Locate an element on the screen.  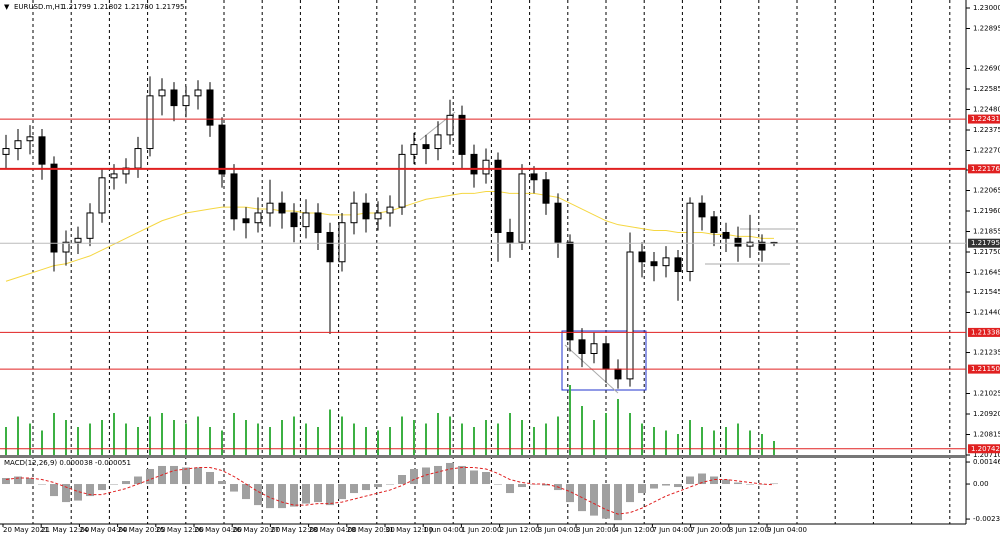
x-tick-label: 24 May 20:00 is located at coordinates (142, 530).